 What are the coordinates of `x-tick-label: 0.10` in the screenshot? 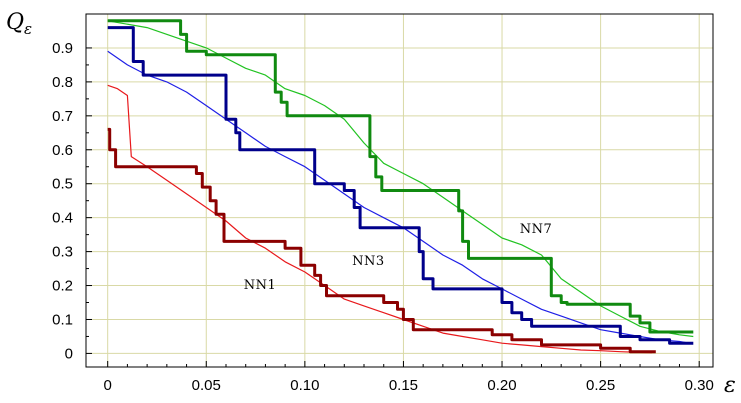 It's located at (304, 385).